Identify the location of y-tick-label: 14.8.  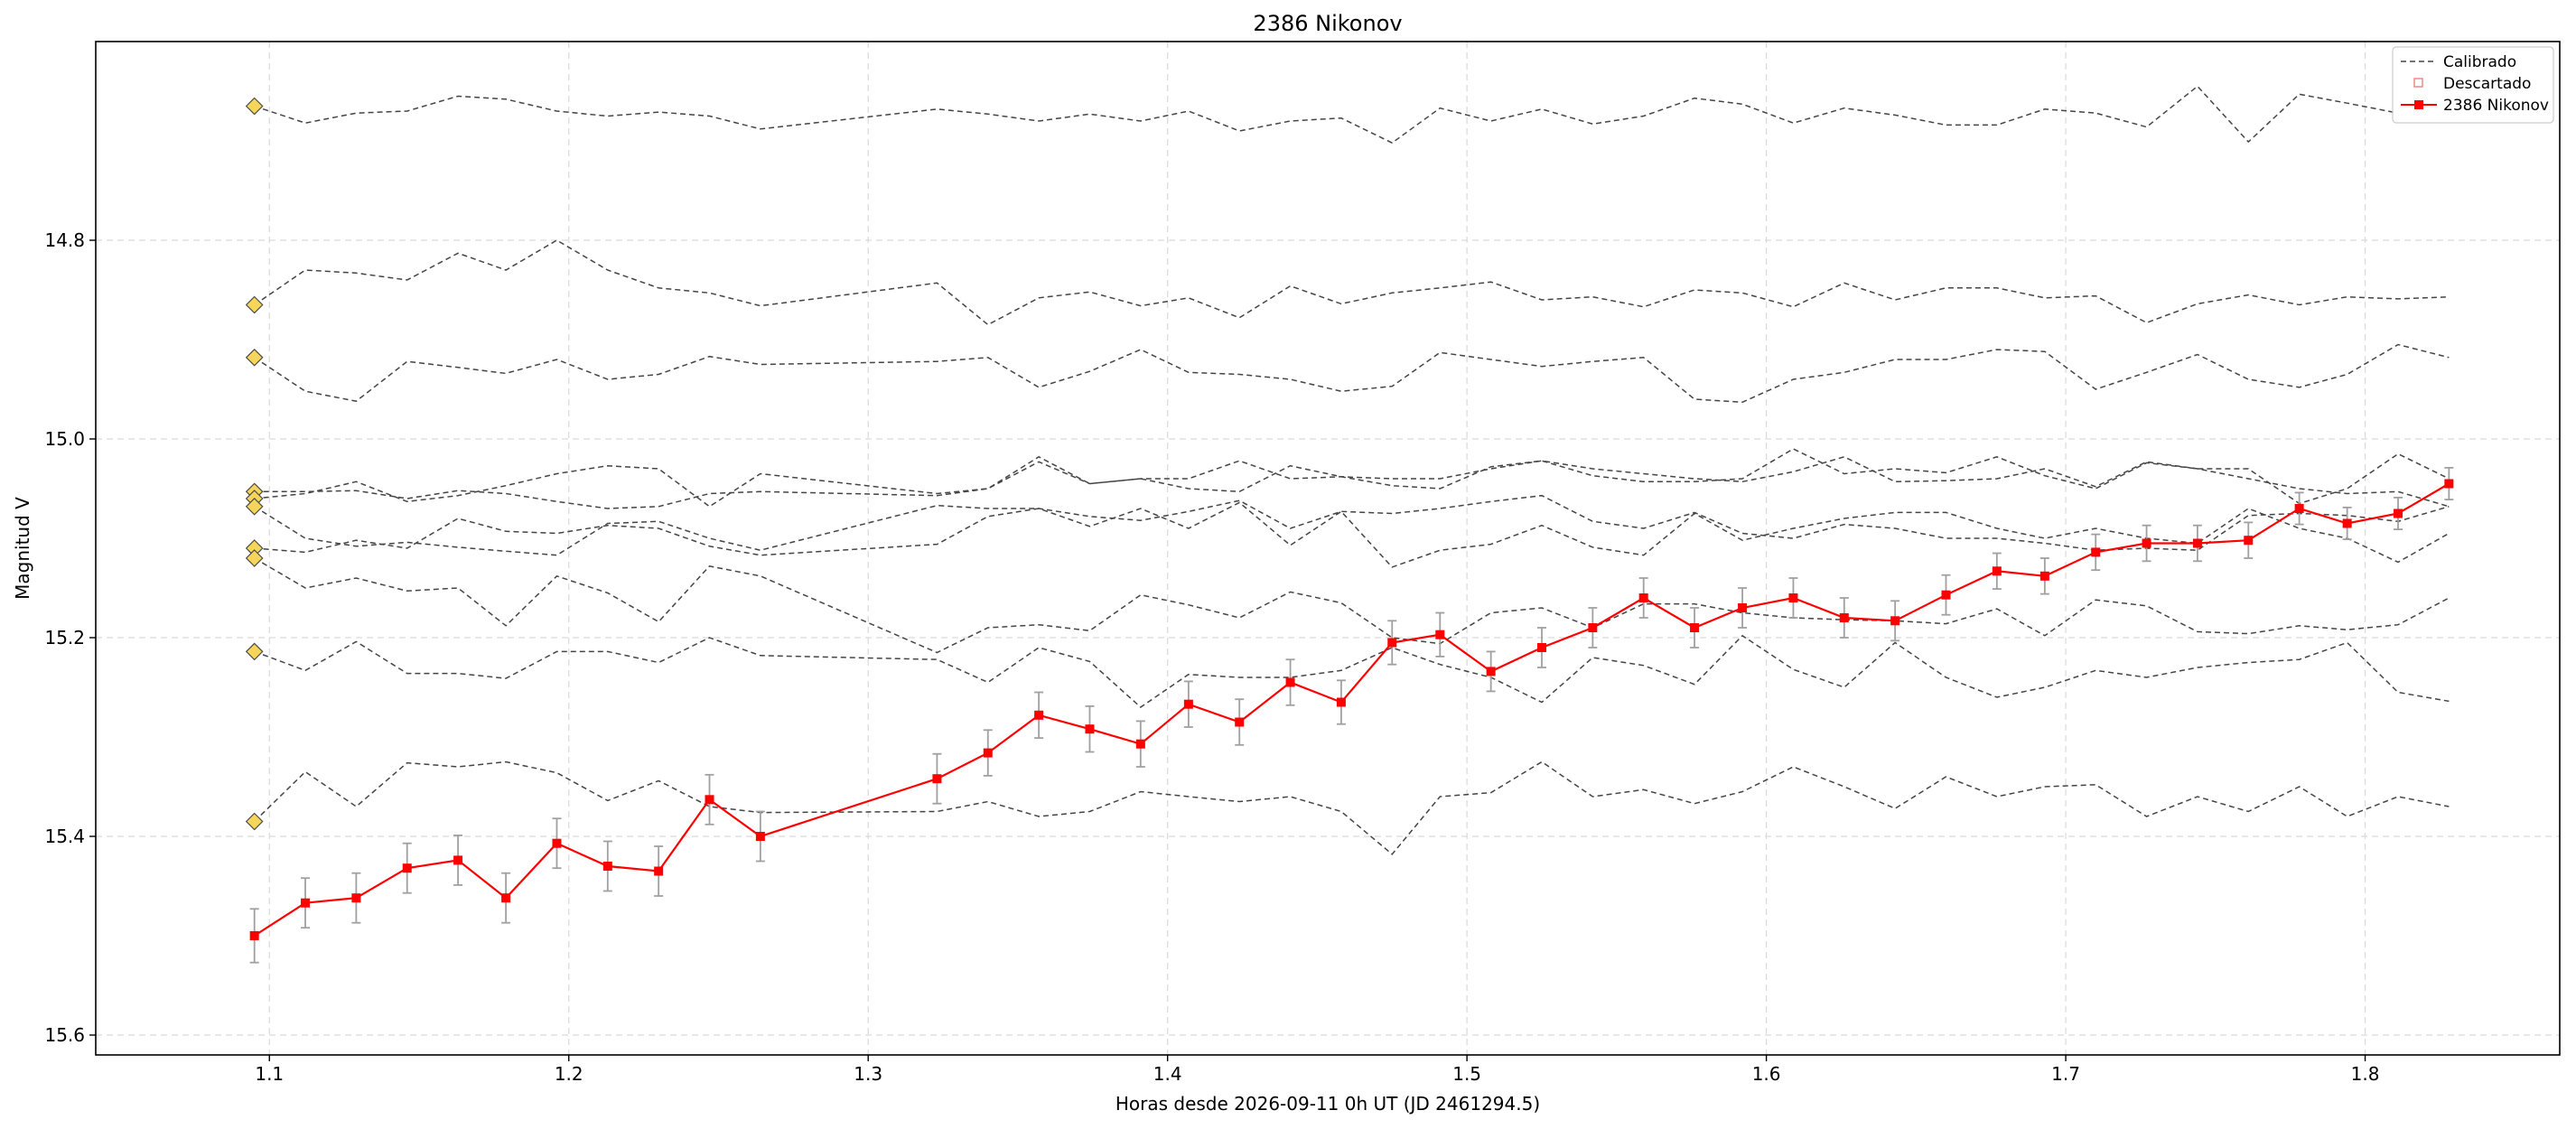
(64, 240).